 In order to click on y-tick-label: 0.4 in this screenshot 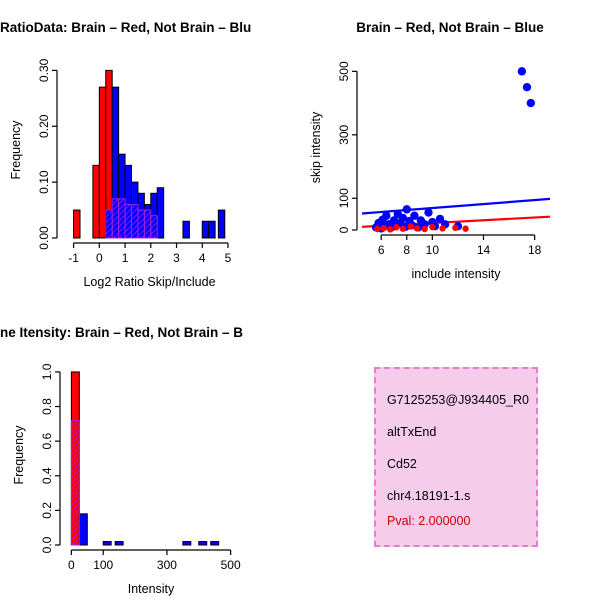, I will do `click(47, 475)`.